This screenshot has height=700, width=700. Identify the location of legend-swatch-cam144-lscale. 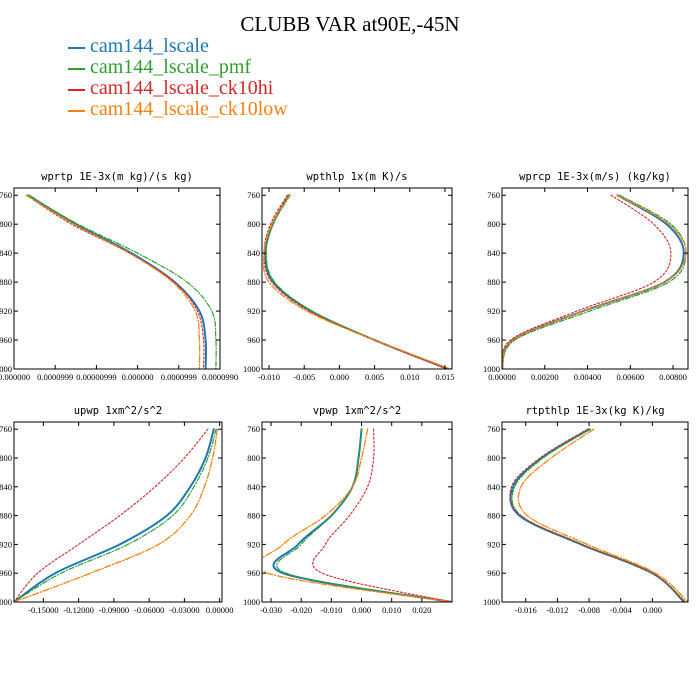
(76, 48).